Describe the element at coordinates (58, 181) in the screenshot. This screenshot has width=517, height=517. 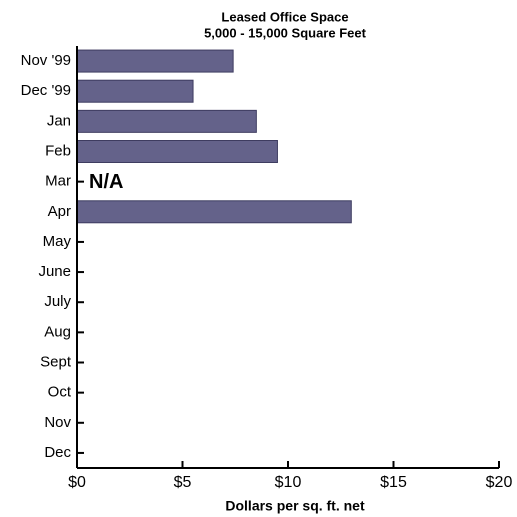
I see `y-tick-label: Mar` at that location.